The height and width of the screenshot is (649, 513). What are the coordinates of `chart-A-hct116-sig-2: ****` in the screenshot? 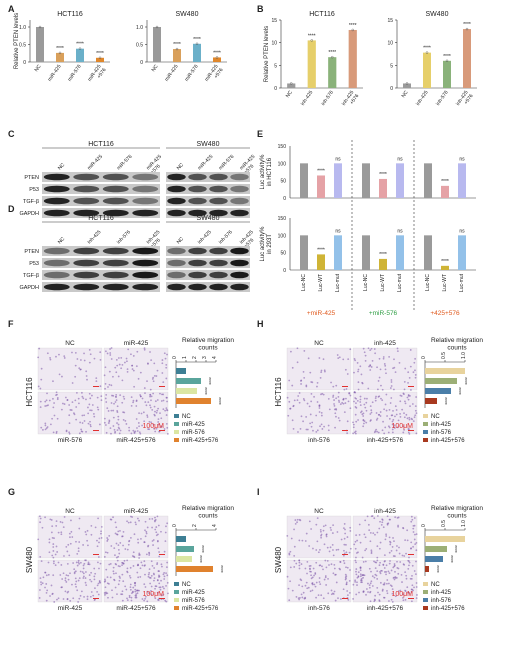 It's located at (80, 45).